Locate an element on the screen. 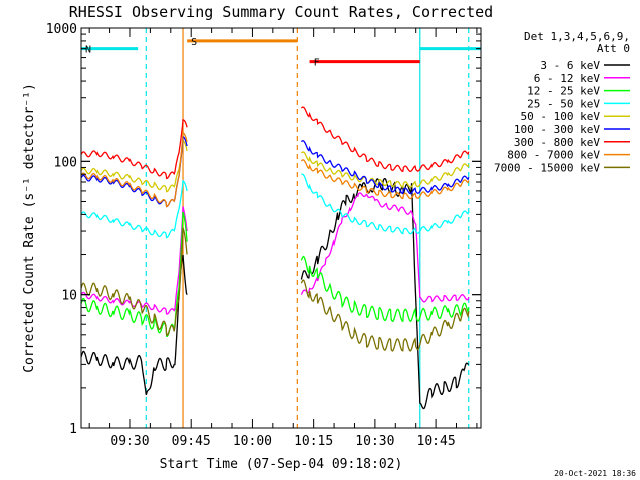  x-tick-label-5: 10:45 is located at coordinates (436, 441).